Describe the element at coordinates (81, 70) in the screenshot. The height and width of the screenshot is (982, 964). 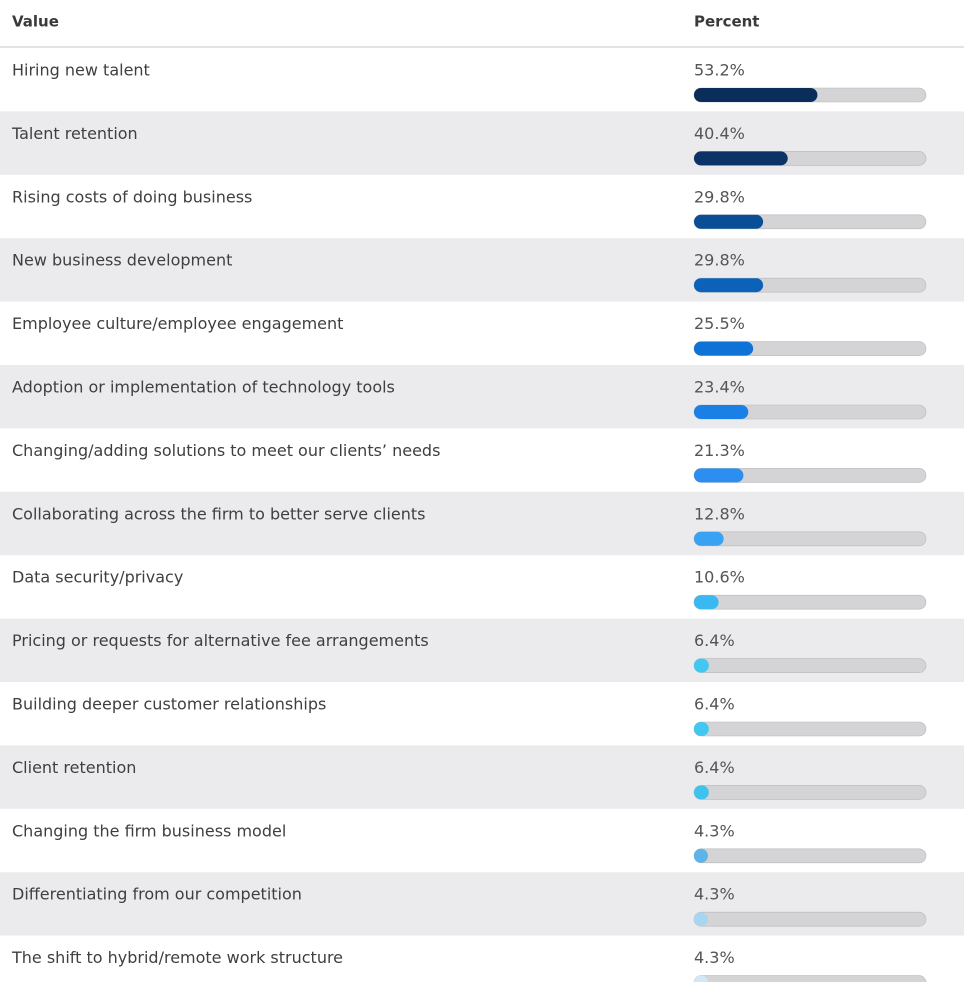
I see `row-label: Hiring new talent` at that location.